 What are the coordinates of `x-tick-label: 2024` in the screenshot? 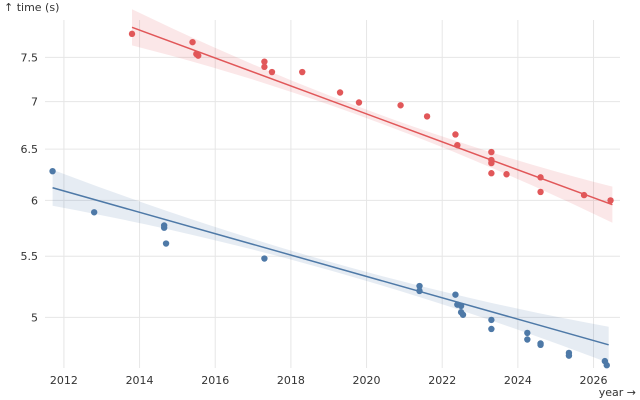 It's located at (518, 380).